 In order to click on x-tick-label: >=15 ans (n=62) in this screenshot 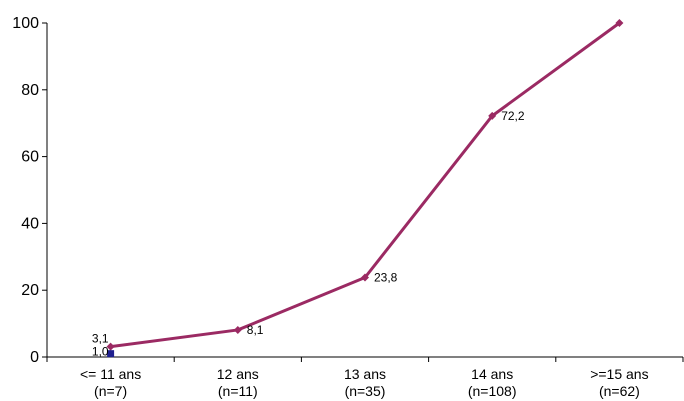, I will do `click(619, 382)`.